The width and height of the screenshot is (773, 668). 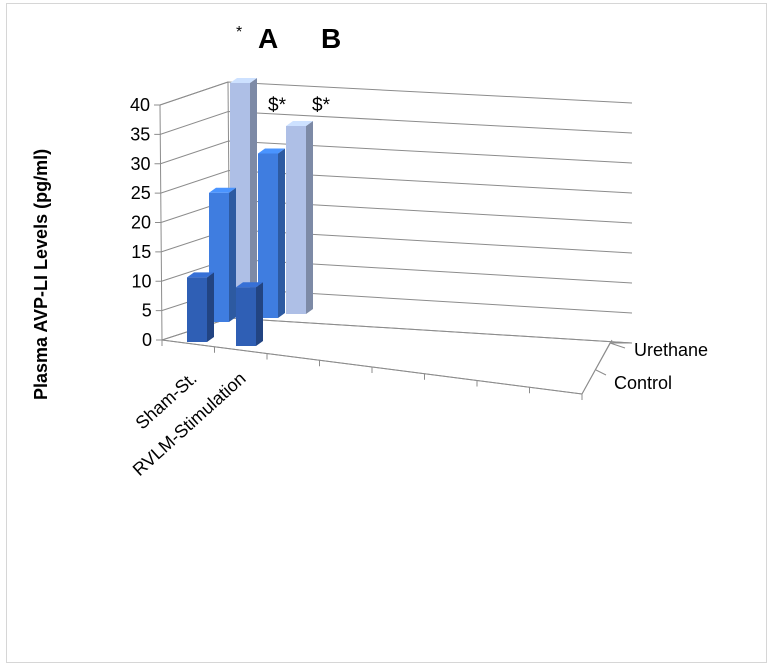 What do you see at coordinates (239, 32) in the screenshot?
I see `annotation-star: *` at bounding box center [239, 32].